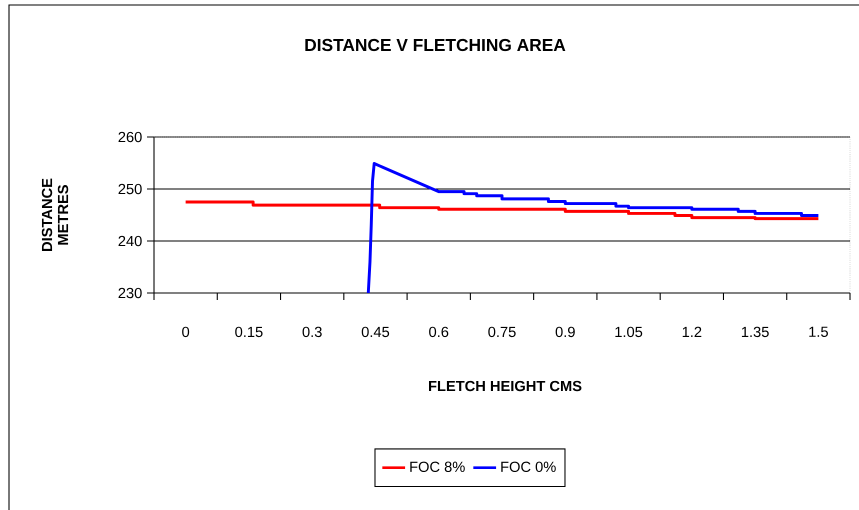  Describe the element at coordinates (437, 467) in the screenshot. I see `legend-label: FOC 8%` at that location.